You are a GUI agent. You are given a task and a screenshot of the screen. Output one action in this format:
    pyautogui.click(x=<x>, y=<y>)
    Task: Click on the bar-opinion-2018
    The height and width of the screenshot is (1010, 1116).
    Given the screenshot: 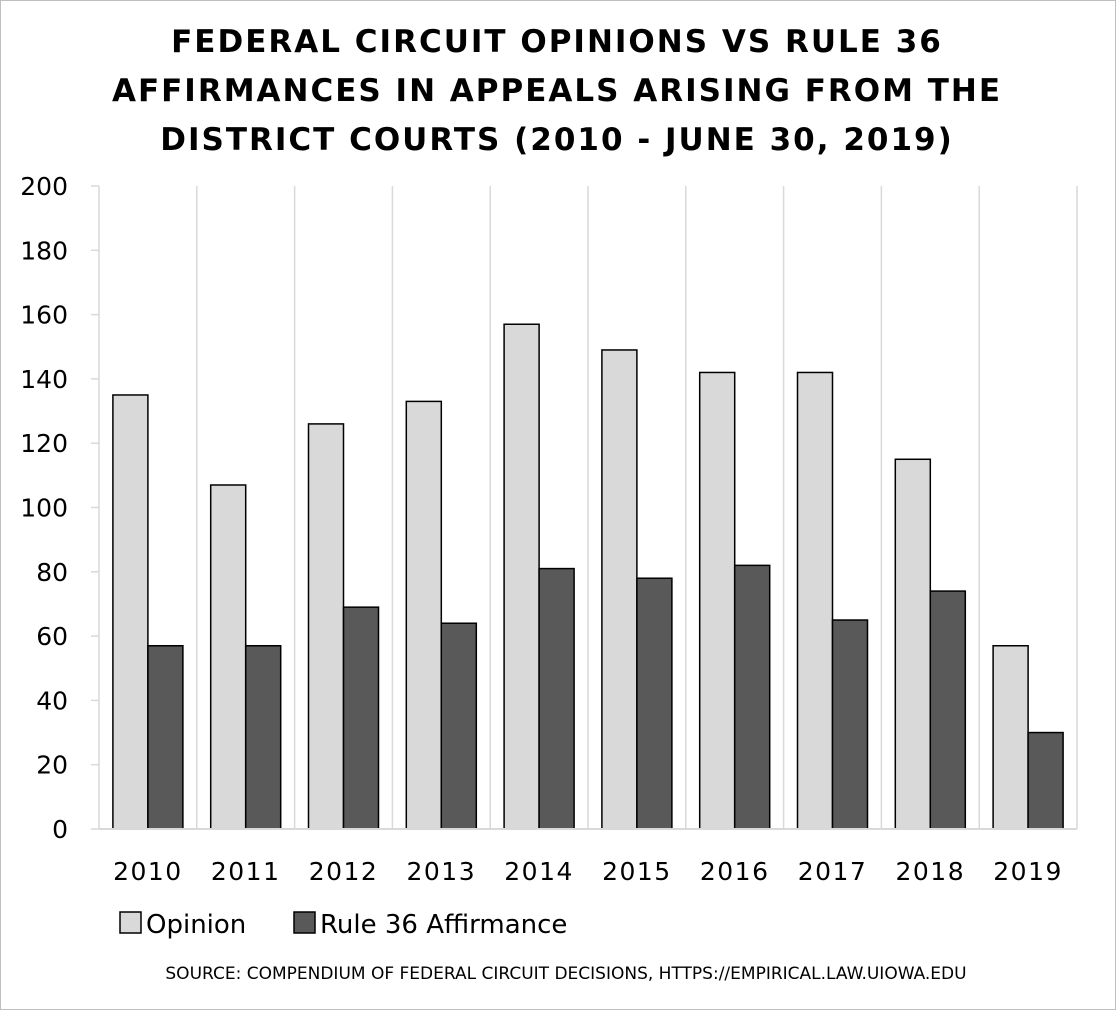 What is the action you would take?
    pyautogui.click(x=913, y=644)
    